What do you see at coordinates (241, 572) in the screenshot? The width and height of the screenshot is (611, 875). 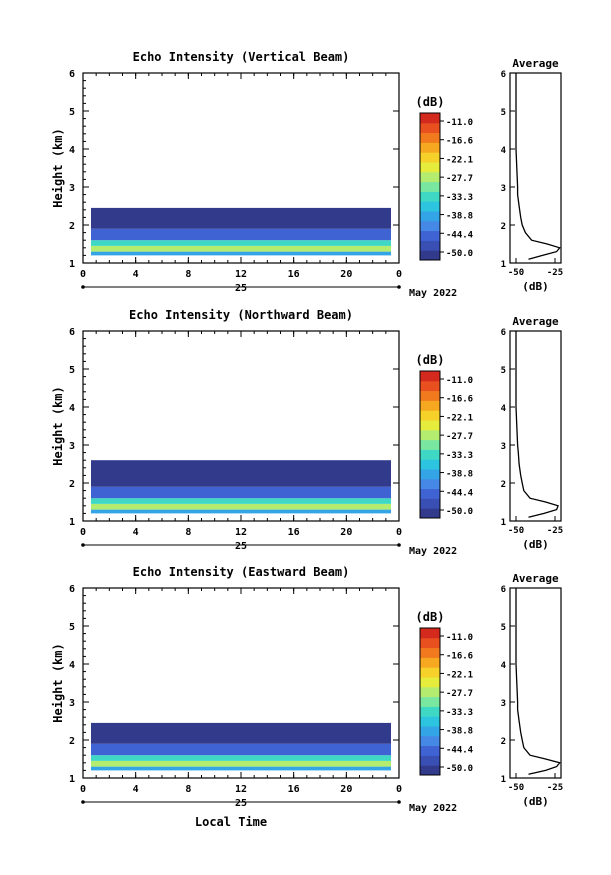 I see `panel-title: Echo Intensity (Eastward Beam)` at bounding box center [241, 572].